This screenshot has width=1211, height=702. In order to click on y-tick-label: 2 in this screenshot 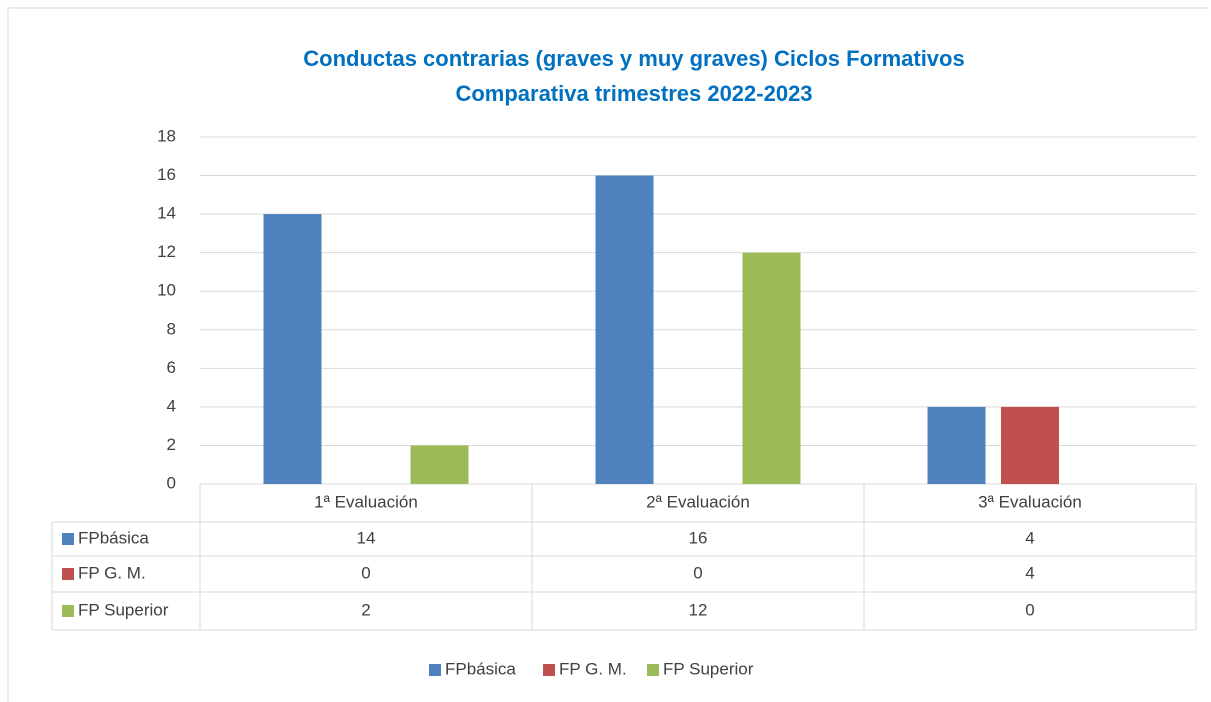, I will do `click(171, 444)`.